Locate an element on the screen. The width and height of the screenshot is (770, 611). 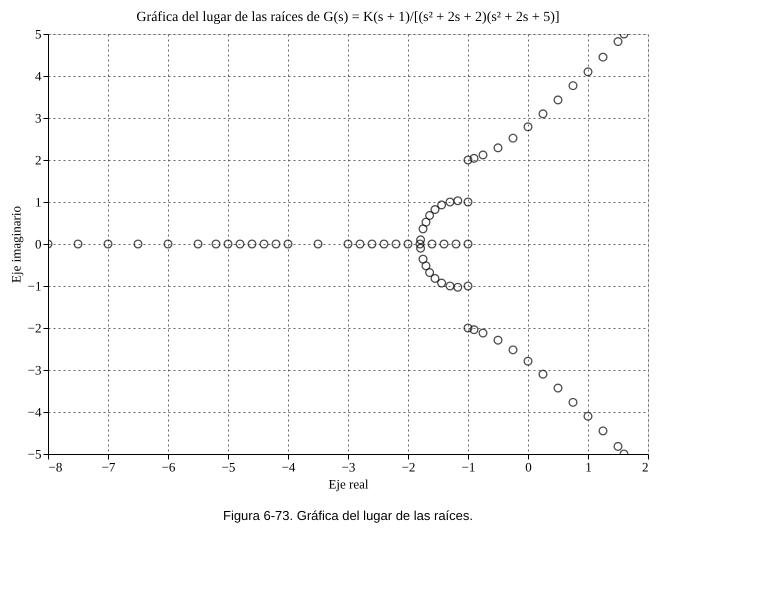
x-tick-label: −5 is located at coordinates (229, 467).